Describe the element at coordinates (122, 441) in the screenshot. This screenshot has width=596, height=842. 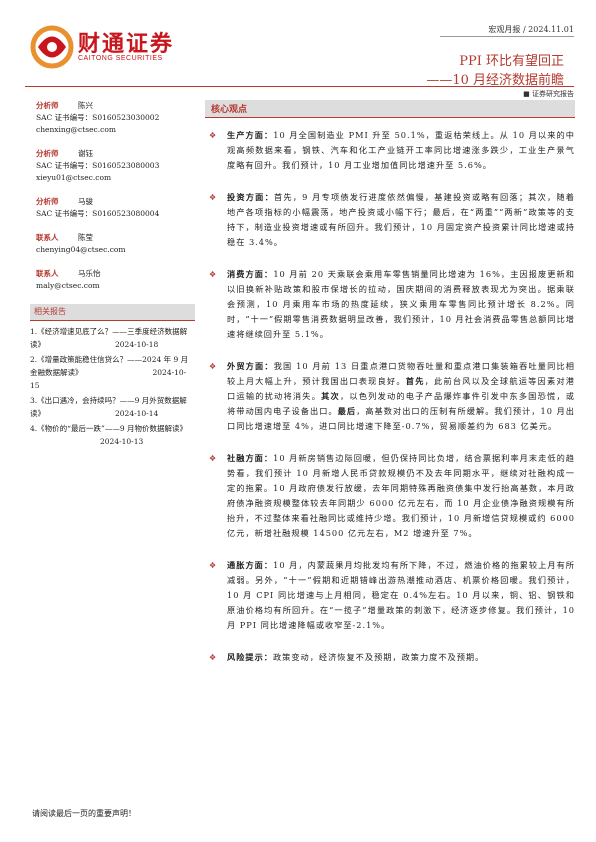
I see `related-date: 2024-10-13` at that location.